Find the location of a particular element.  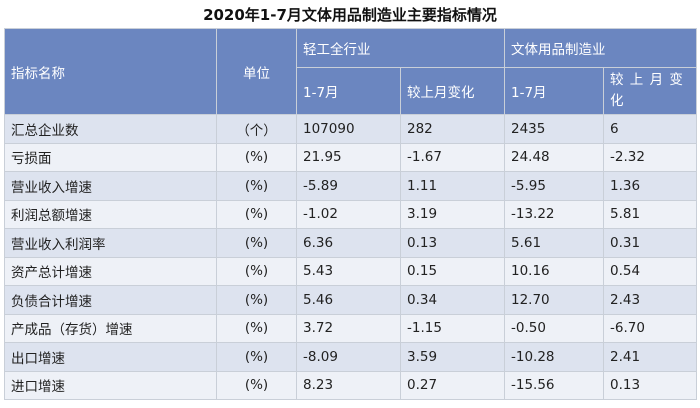

row-value: -1.67 is located at coordinates (452, 157).